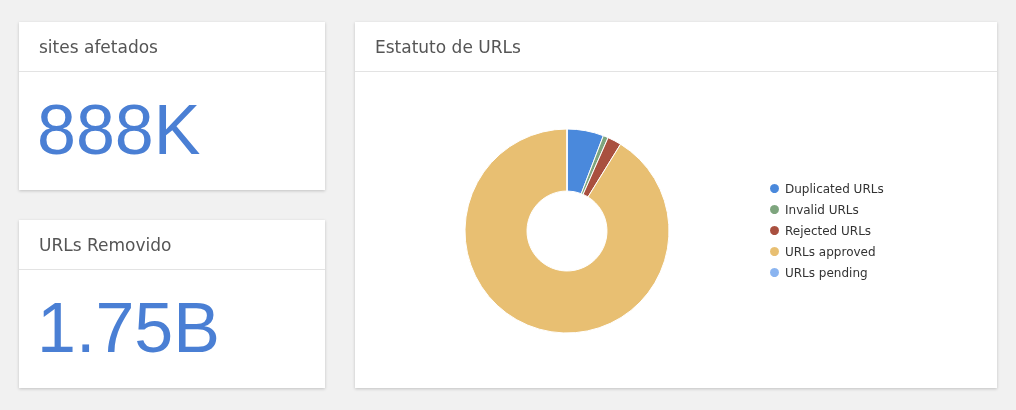  I want to click on legend-label: URLs approved, so click(830, 251).